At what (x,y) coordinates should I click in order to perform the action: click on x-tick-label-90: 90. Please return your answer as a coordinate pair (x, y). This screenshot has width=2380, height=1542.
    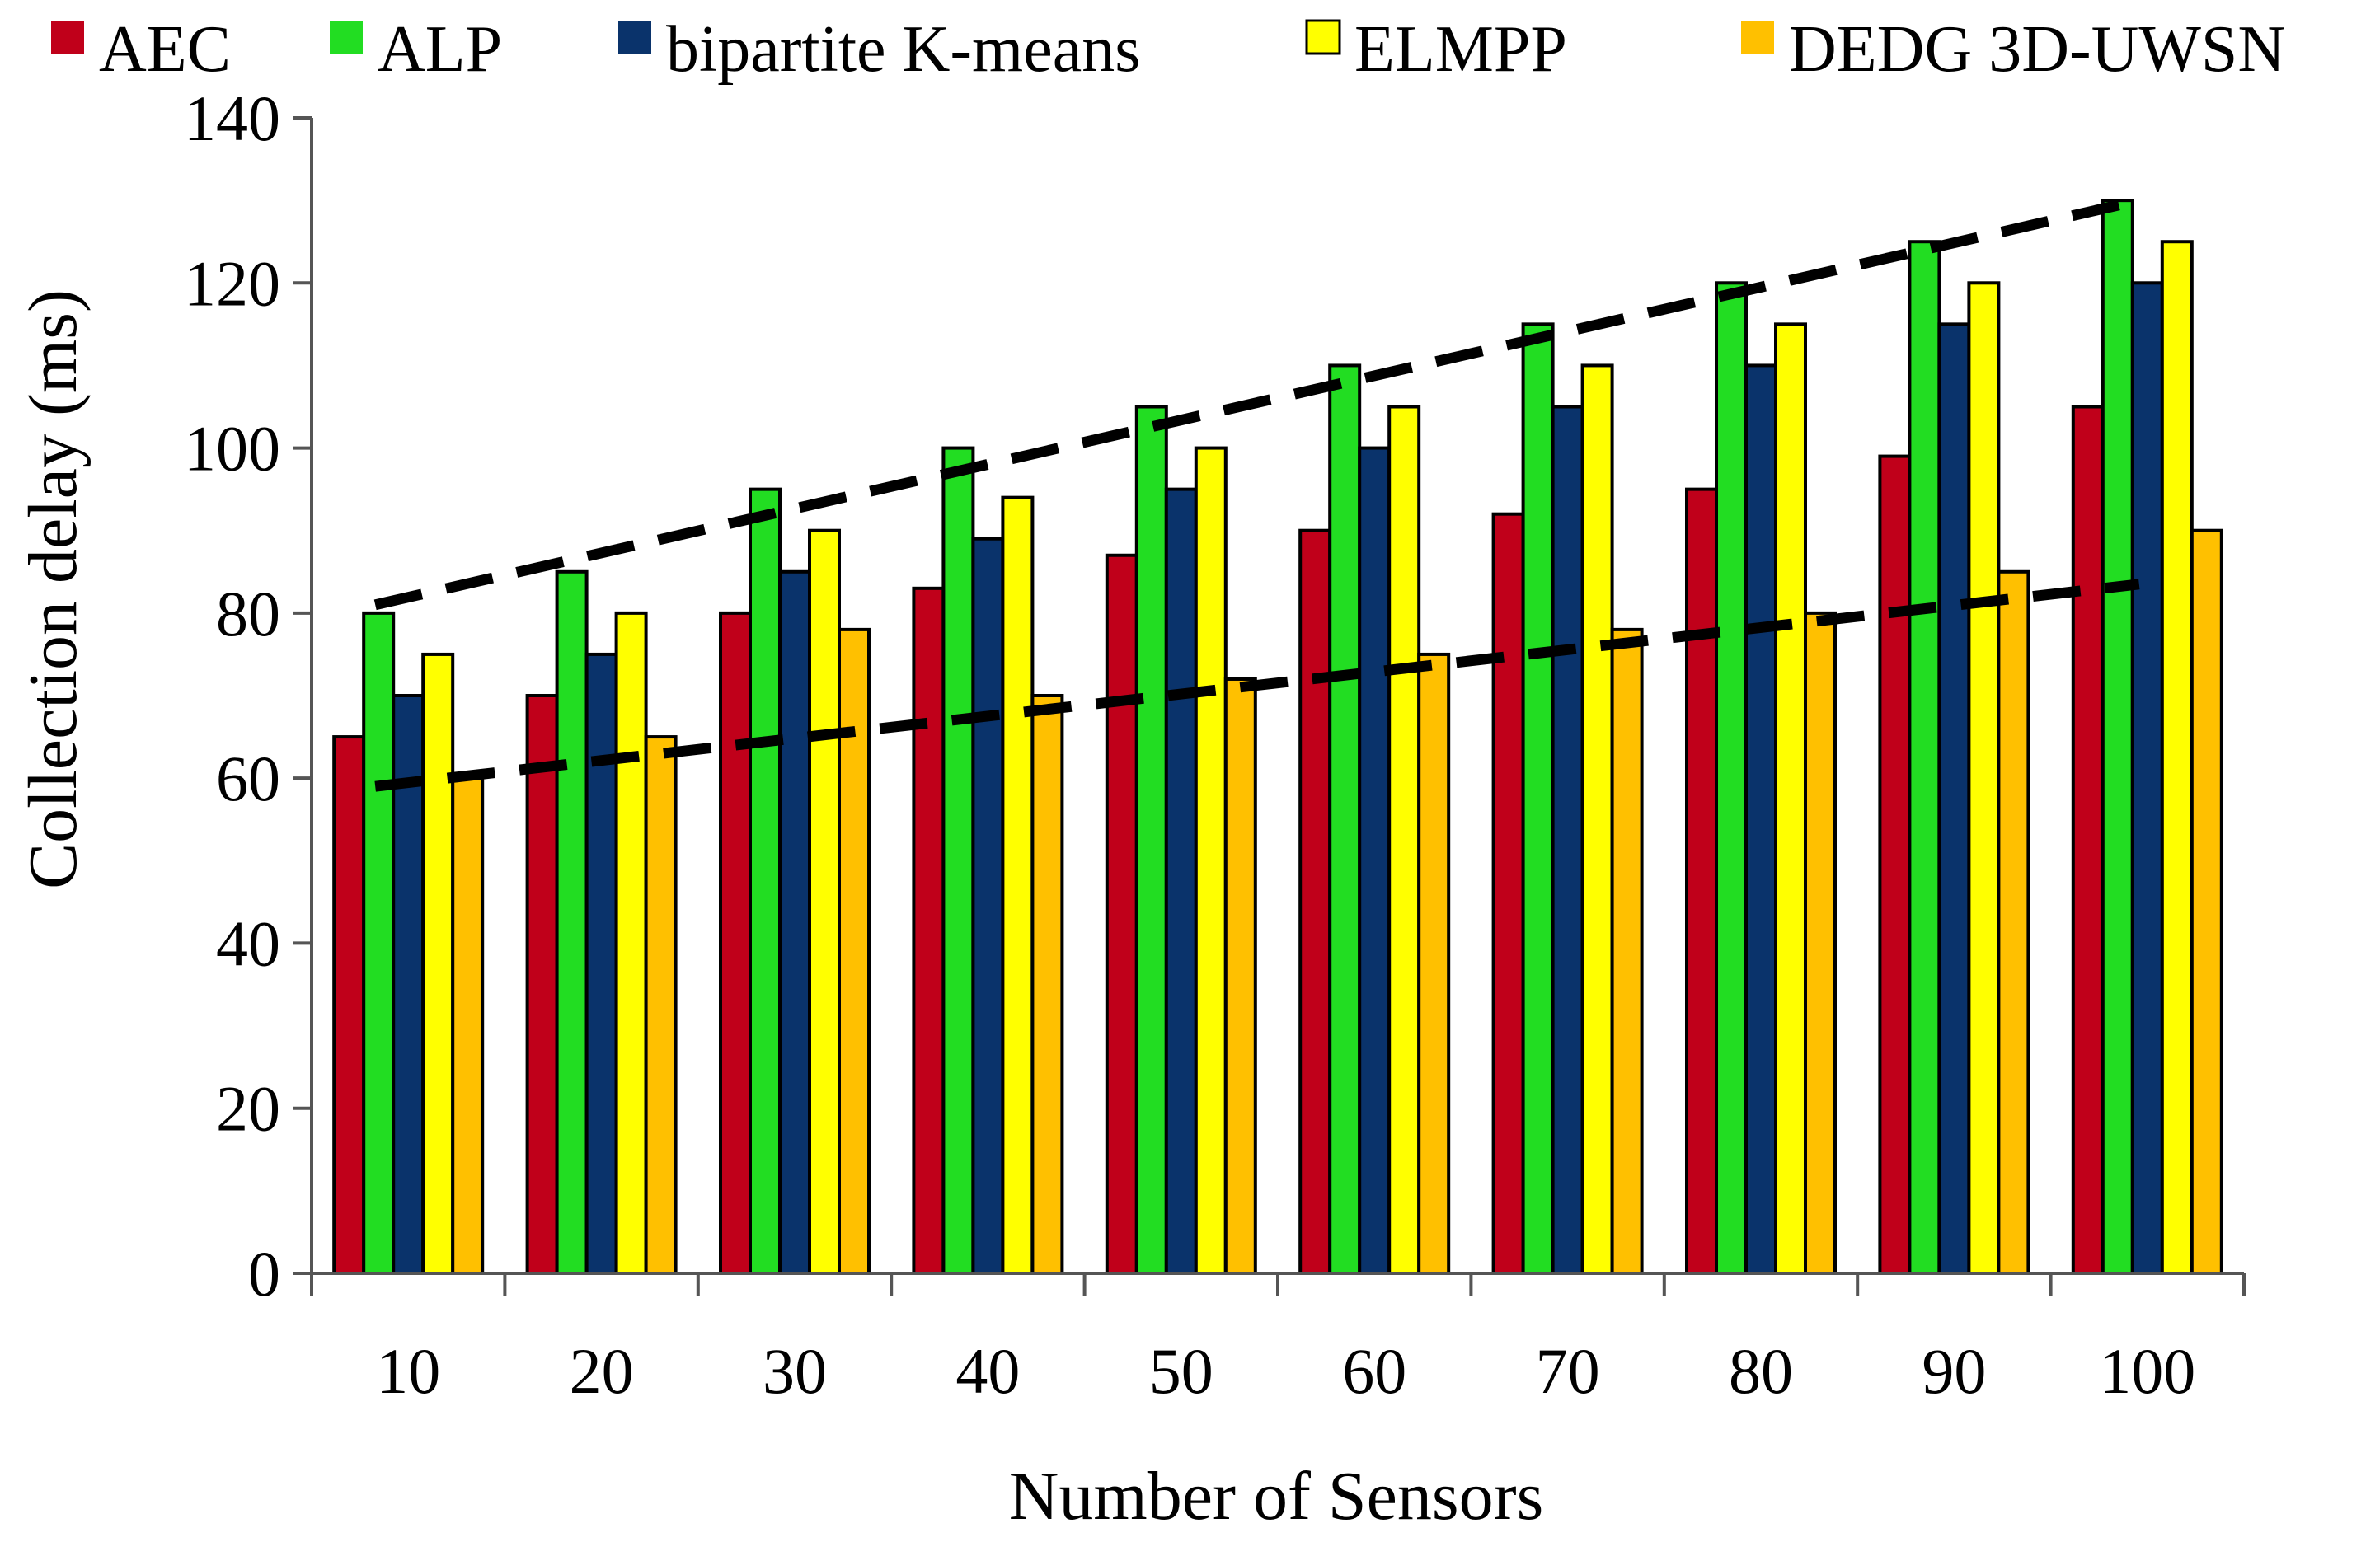
    Looking at the image, I should click on (1954, 1371).